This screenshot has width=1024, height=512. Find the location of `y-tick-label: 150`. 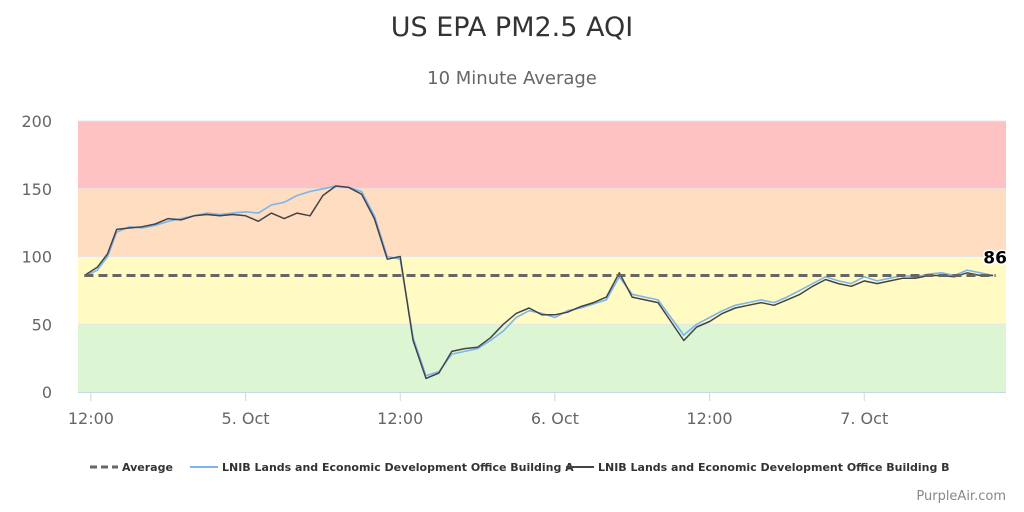

y-tick-label: 150 is located at coordinates (36, 189).